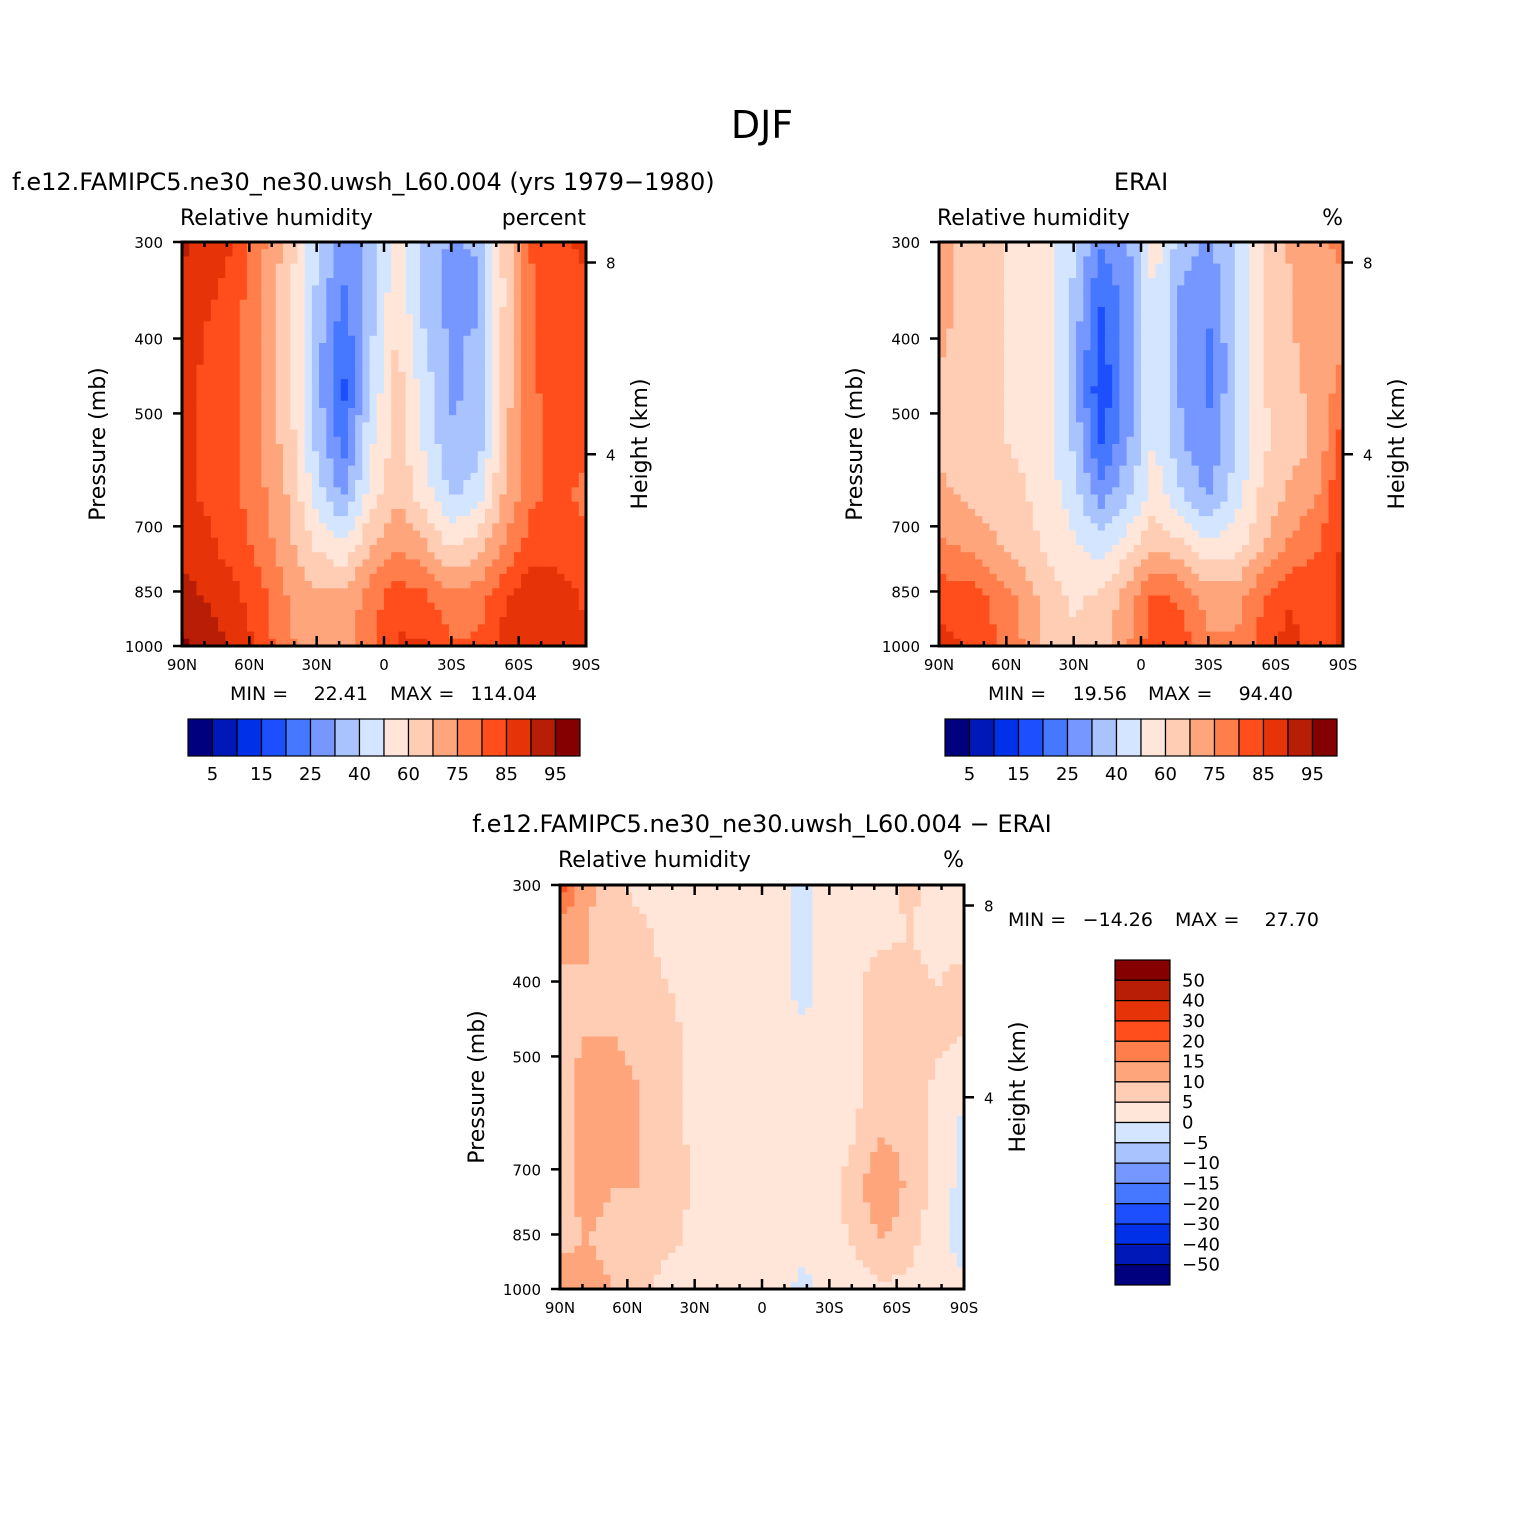 The width and height of the screenshot is (1525, 1525). I want to click on panel-model-min-label: MIN =, so click(259, 694).